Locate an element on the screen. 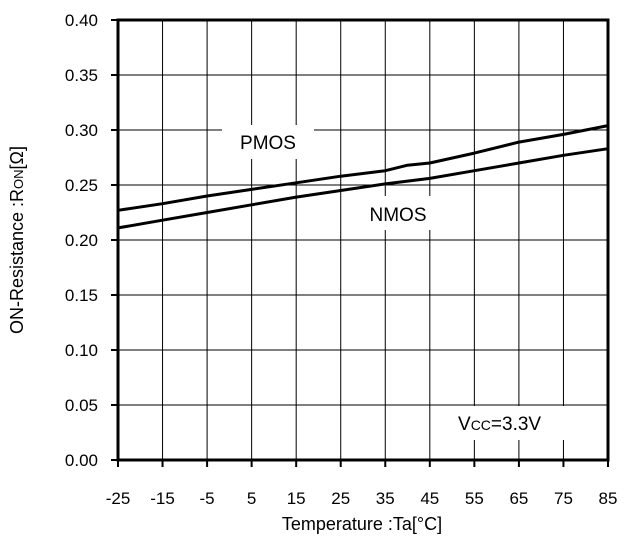 The height and width of the screenshot is (541, 624). x-tick-label: -15 is located at coordinates (162, 498).